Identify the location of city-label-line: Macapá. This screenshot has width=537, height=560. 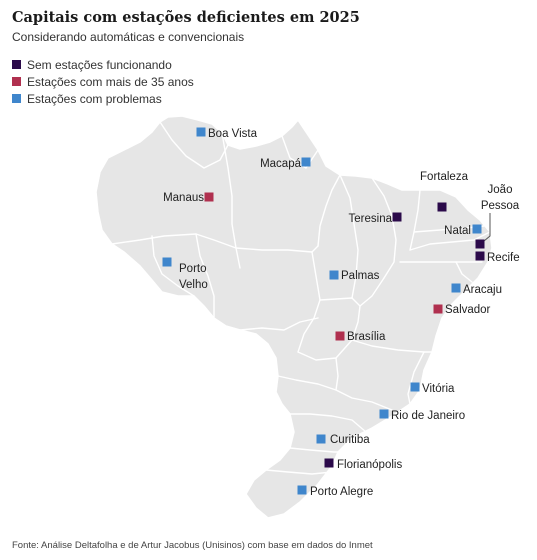
(281, 164).